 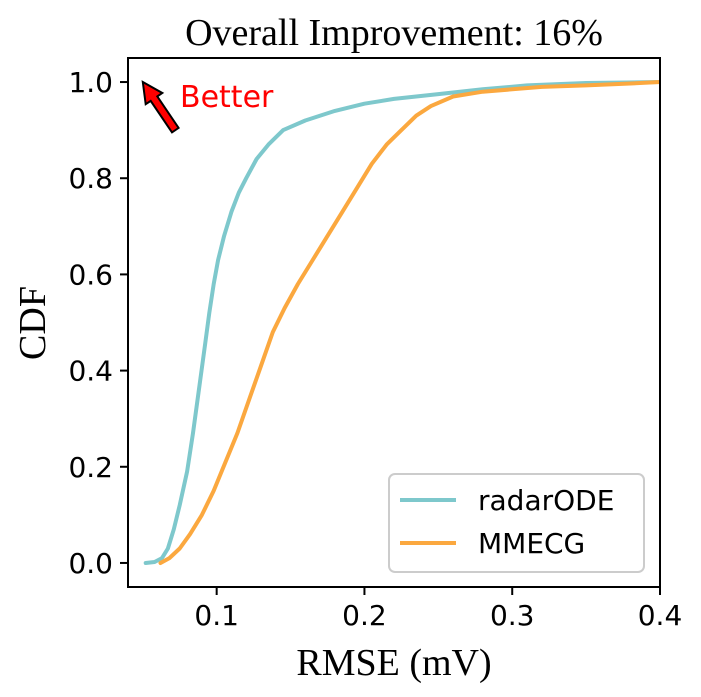 What do you see at coordinates (90, 178) in the screenshot?
I see `y-tick-label: 0.8` at bounding box center [90, 178].